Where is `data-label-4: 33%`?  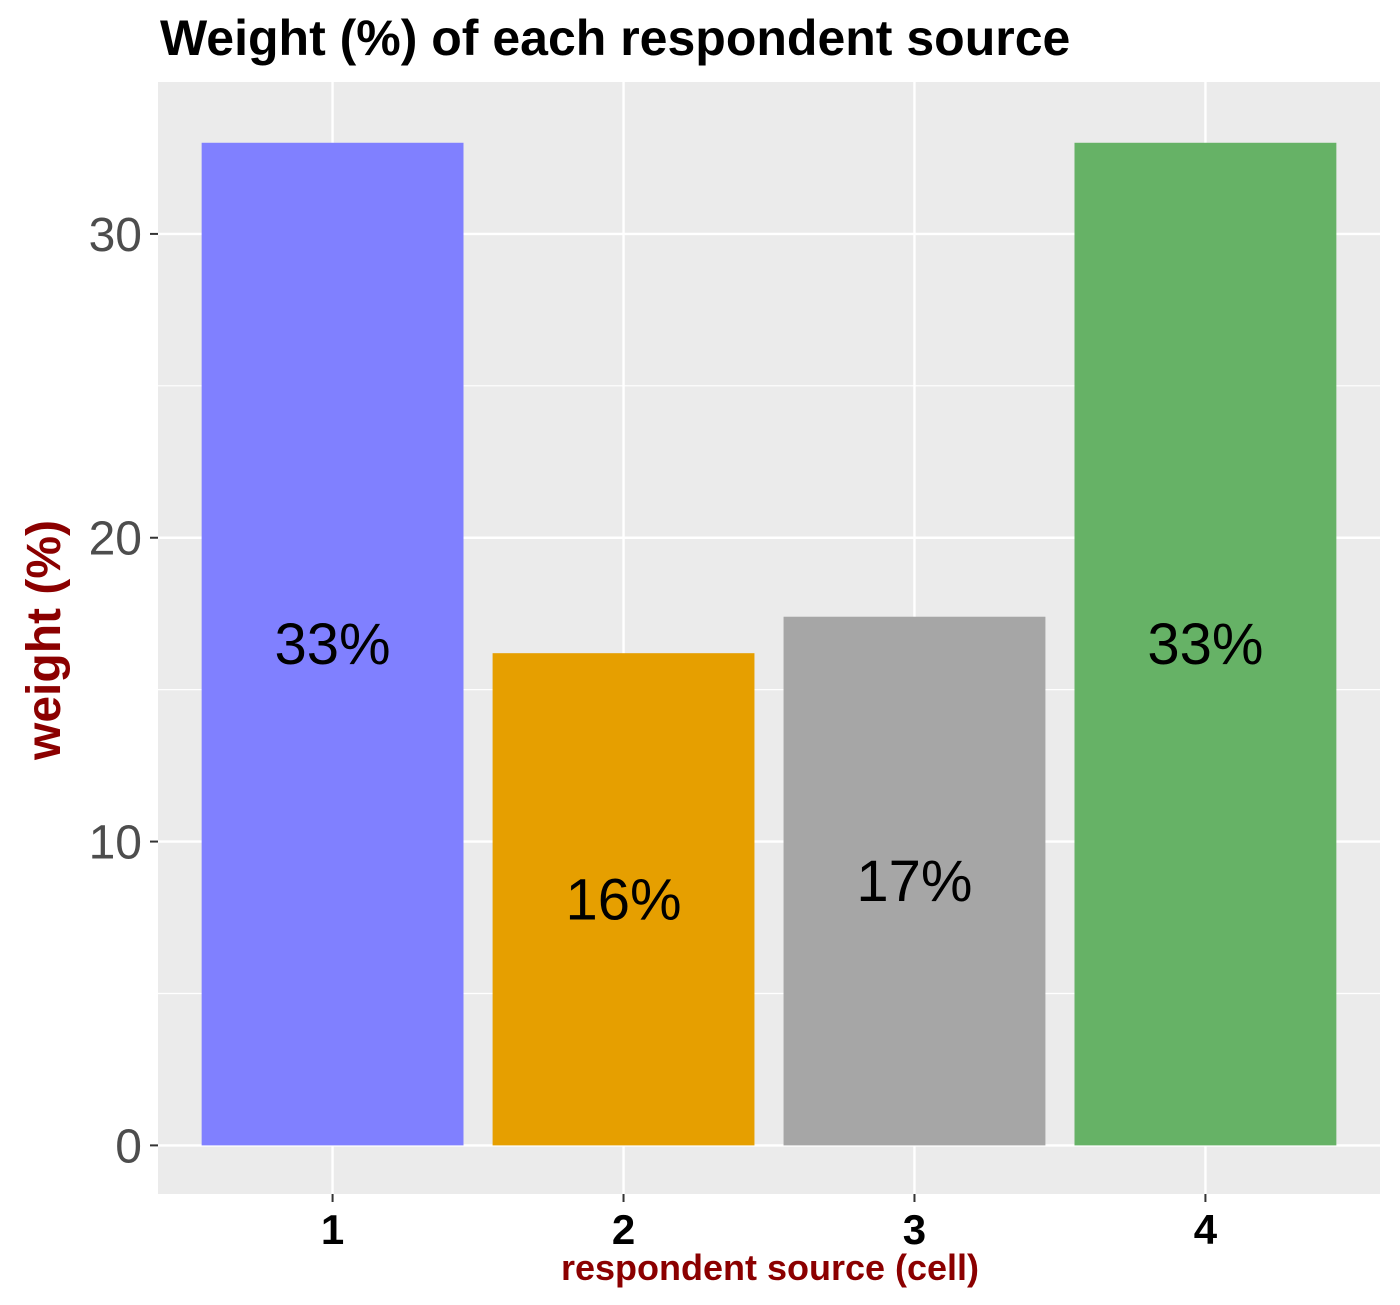
data-label-4: 33% is located at coordinates (1205, 644).